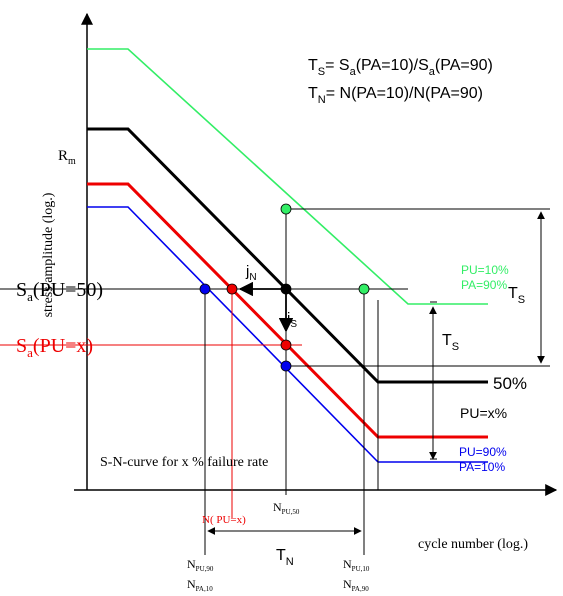 This screenshot has width=563, height=596. Describe the element at coordinates (286, 209) in the screenshot. I see `dot-green-top` at that location.